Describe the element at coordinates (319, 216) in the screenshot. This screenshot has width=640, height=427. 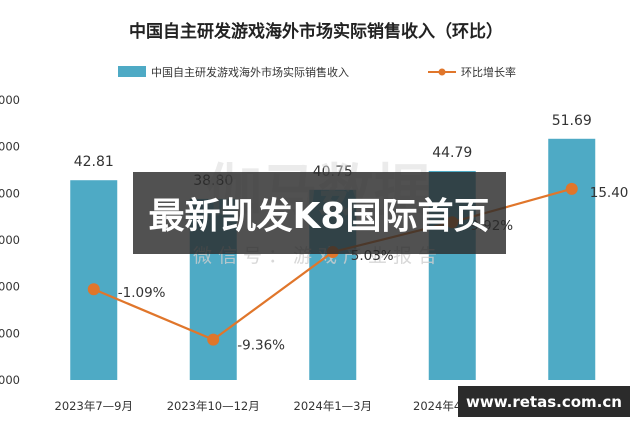
I see `banner-text: 最新凯发K8国际首页` at that location.